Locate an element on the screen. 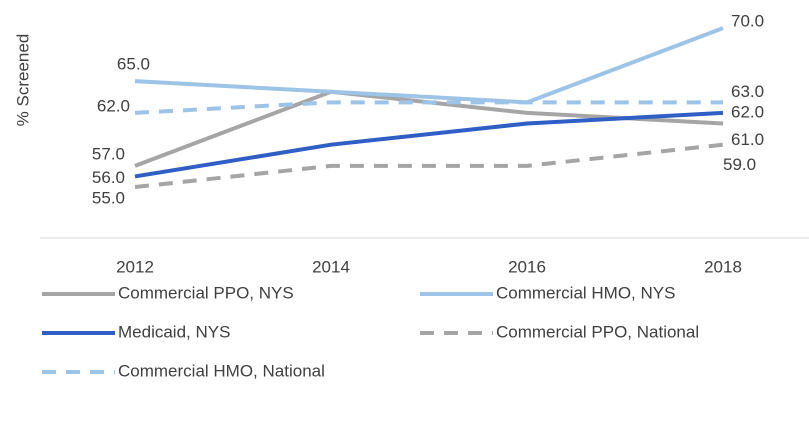 The height and width of the screenshot is (424, 809). data-label: 55.0 is located at coordinates (108, 198).